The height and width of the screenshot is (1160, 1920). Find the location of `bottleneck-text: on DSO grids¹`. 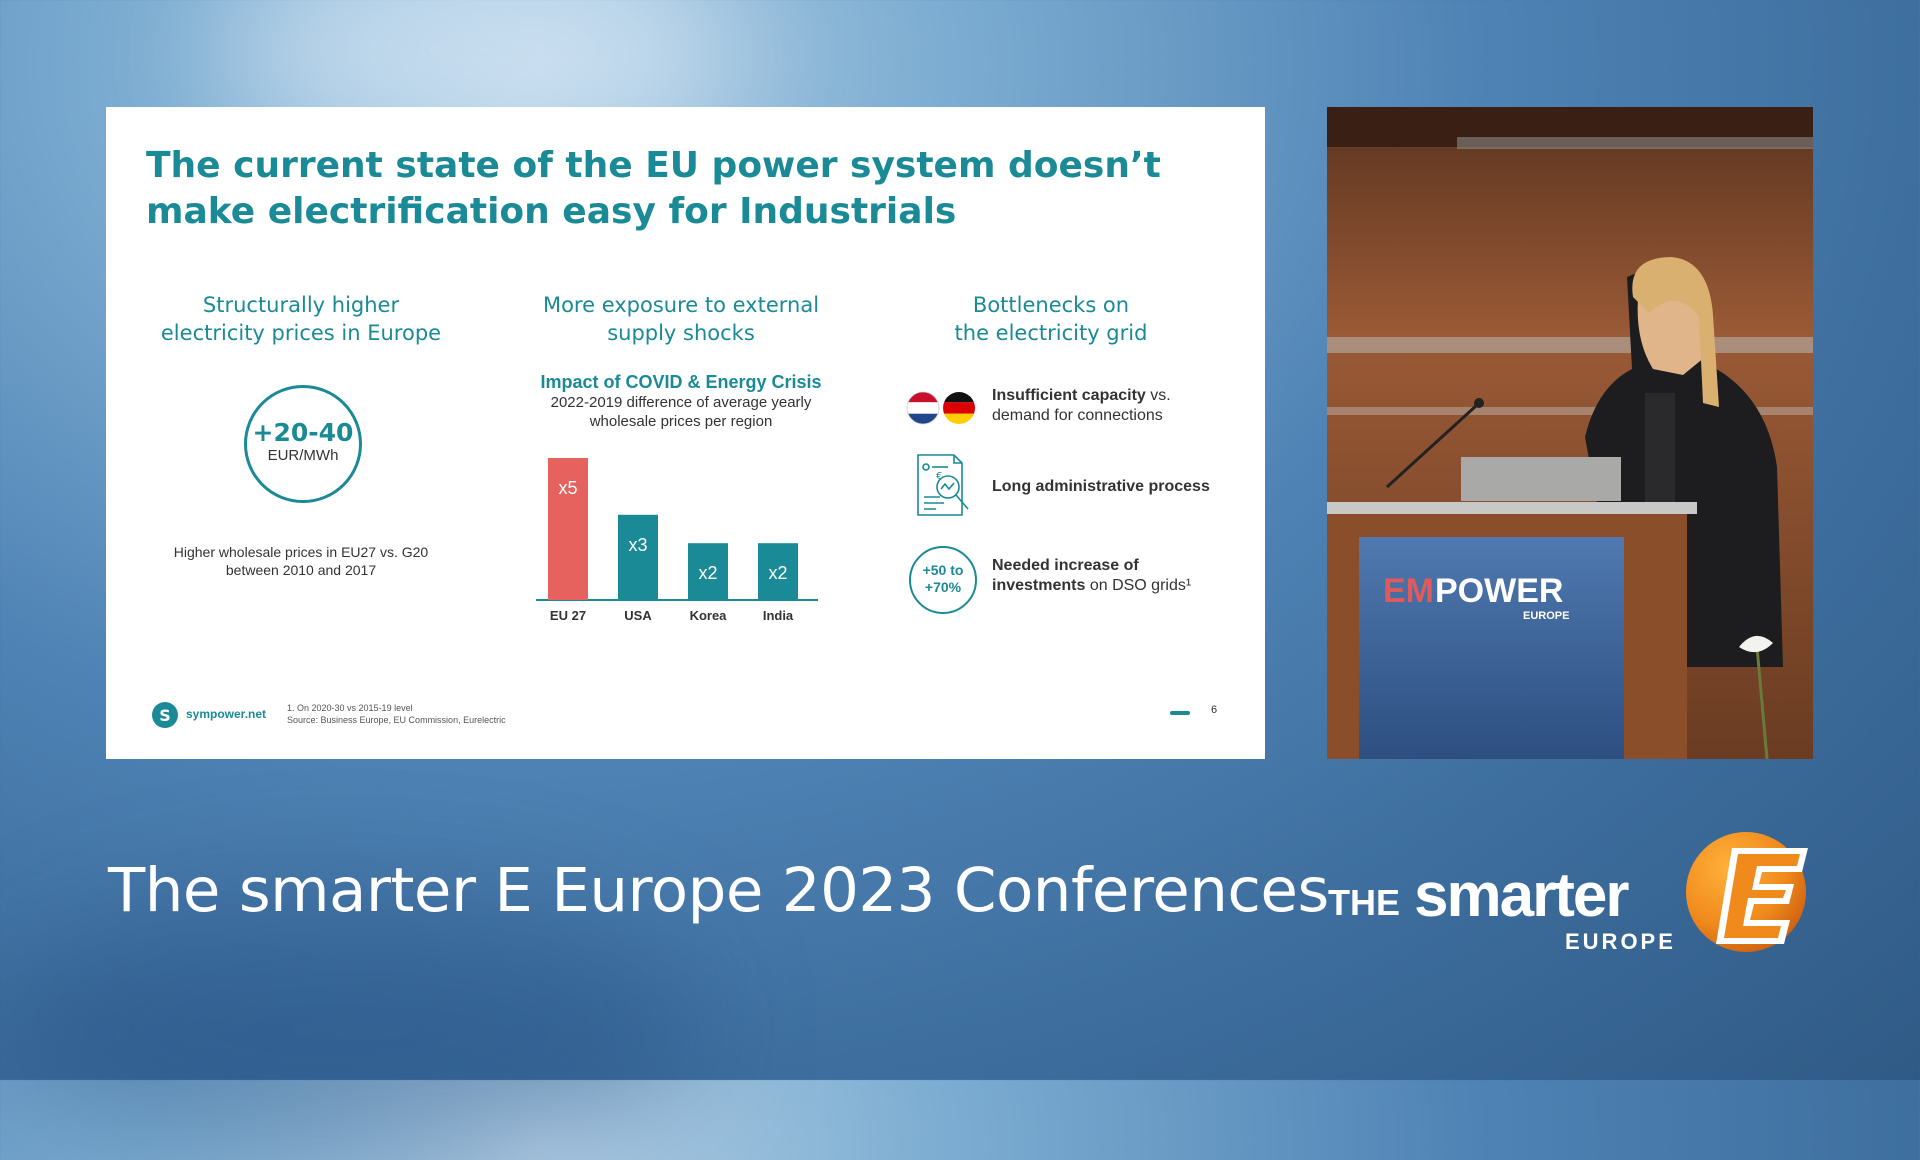

bottleneck-text: on DSO grids¹ is located at coordinates (1138, 585).